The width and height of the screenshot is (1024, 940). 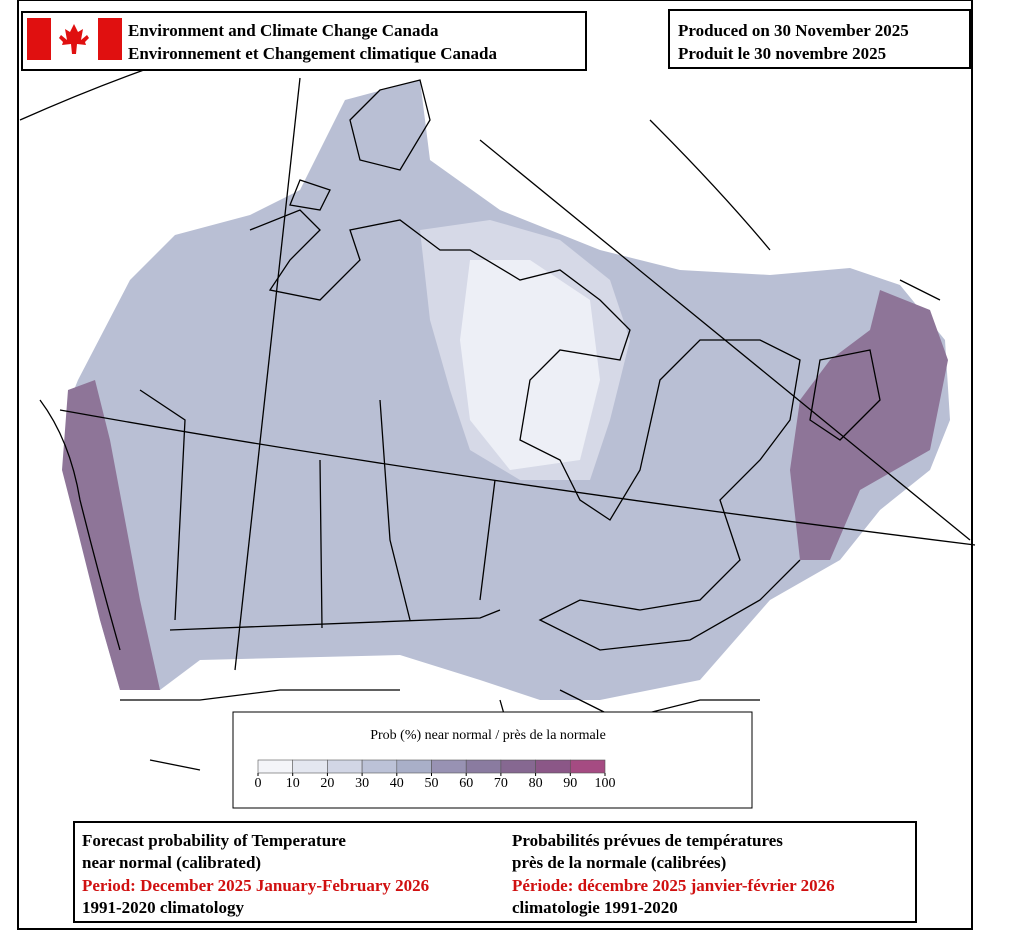 I want to click on caption-fr: Probabilités prévues de températures, so click(x=647, y=840).